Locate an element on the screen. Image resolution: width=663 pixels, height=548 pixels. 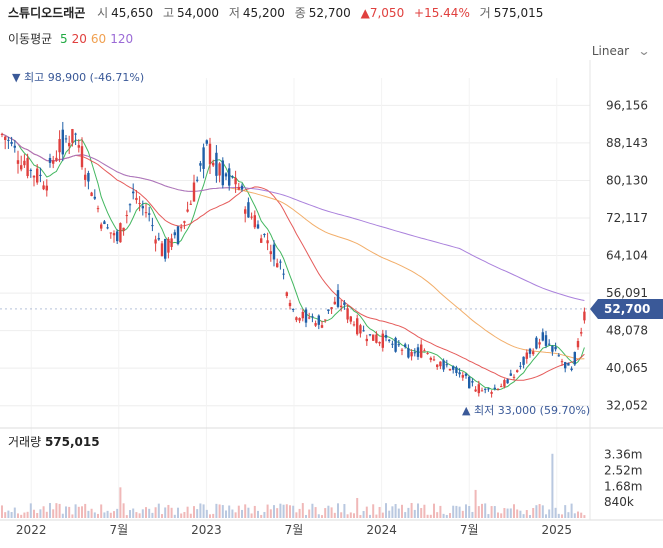
volume-value: 575,015 is located at coordinates (518, 13).